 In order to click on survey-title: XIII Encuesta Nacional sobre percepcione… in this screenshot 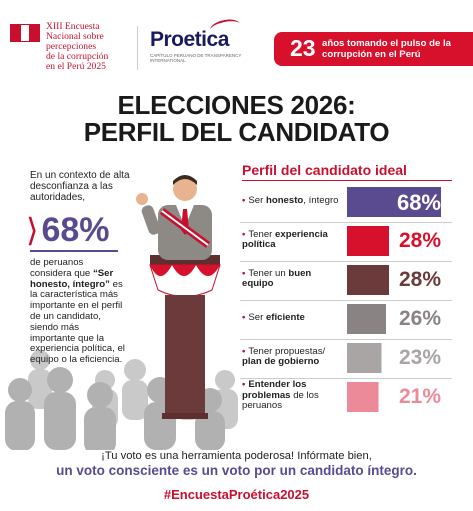, I will do `click(77, 46)`.